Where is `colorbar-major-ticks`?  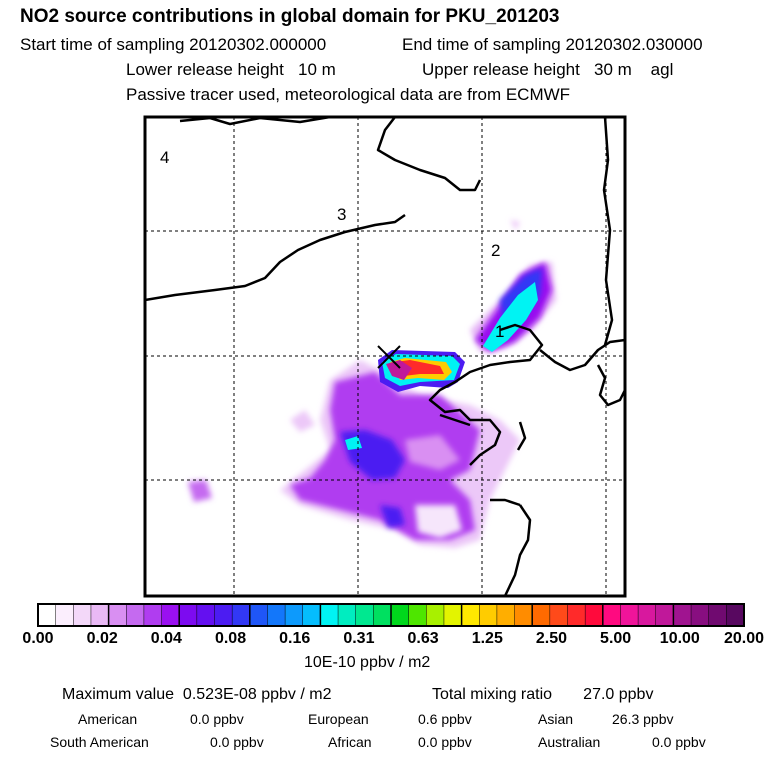
colorbar-major-ticks is located at coordinates (391, 615).